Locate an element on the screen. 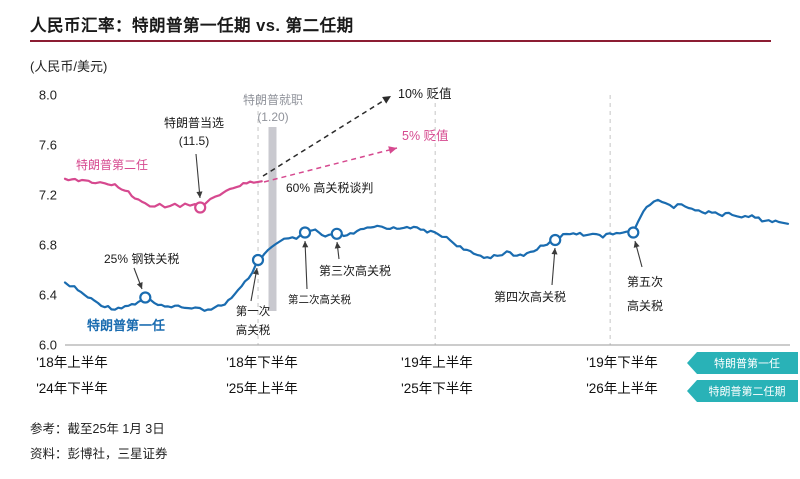 The width and height of the screenshot is (800, 479). y-tick-label: 6.8 is located at coordinates (48, 245).